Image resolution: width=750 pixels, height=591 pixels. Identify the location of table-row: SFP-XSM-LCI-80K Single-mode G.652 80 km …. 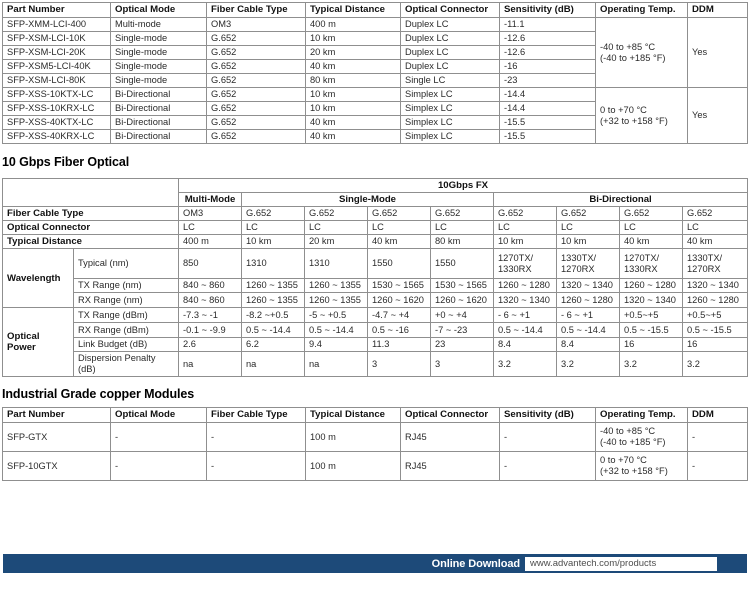
(375, 80).